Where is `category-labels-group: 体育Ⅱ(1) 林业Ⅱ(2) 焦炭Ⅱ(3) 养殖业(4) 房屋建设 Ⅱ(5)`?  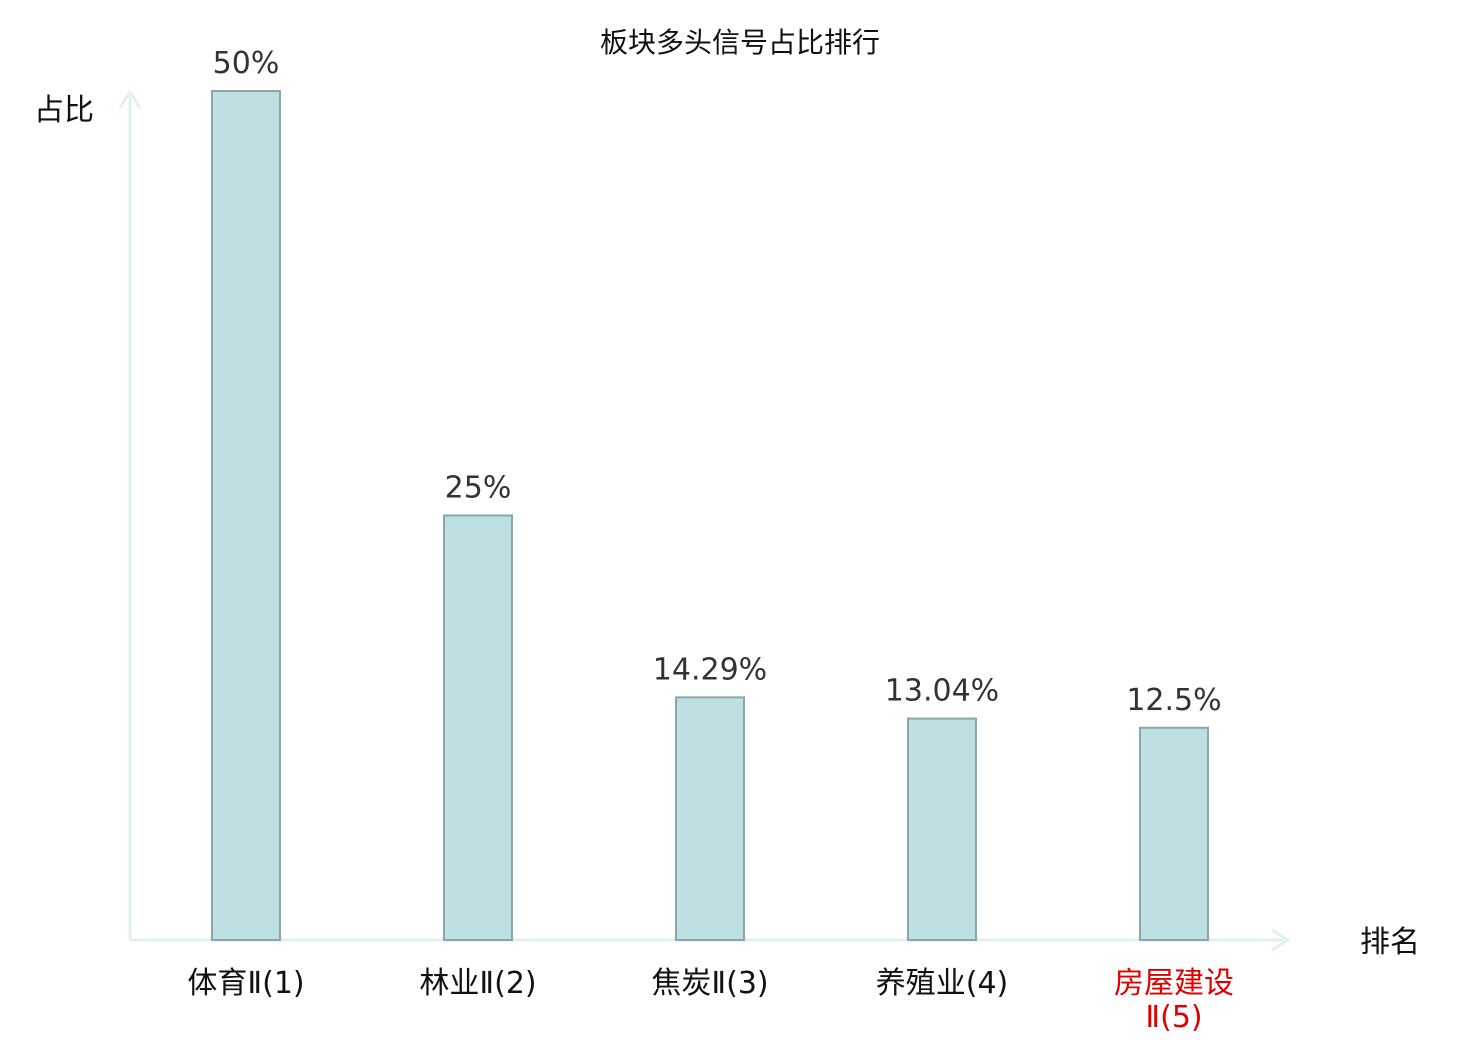 category-labels-group: 体育Ⅱ(1) 林业Ⅱ(2) 焦炭Ⅱ(3) 养殖业(4) 房屋建设 Ⅱ(5) is located at coordinates (710, 1000).